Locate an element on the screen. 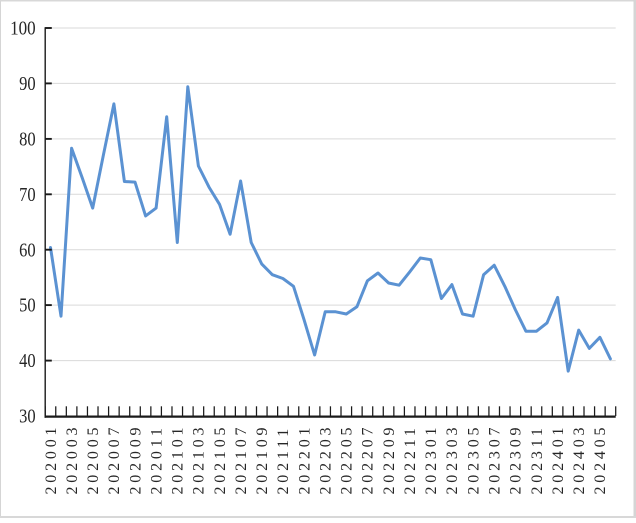 The image size is (636, 523). svg-text: 202001 is located at coordinates (51, 459).